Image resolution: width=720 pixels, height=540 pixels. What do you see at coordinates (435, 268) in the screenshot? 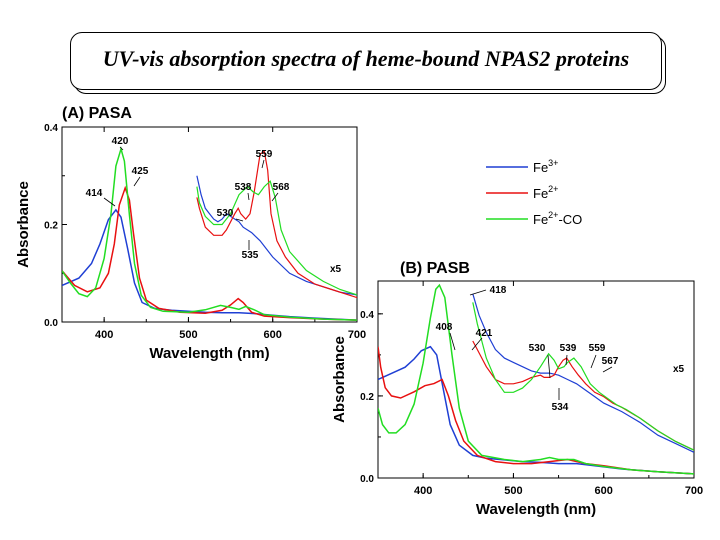
I see `chart-title: (B) PASB` at bounding box center [435, 268].